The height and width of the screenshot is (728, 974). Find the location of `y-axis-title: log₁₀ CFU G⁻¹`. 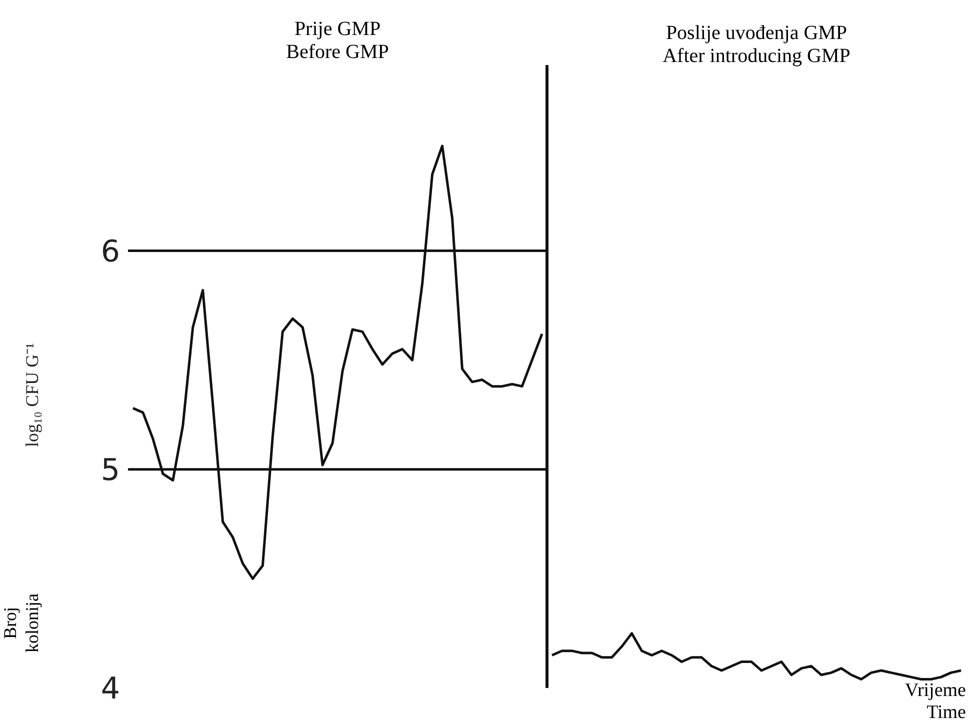

y-axis-title: log₁₀ CFU G⁻¹ is located at coordinates (32, 395).